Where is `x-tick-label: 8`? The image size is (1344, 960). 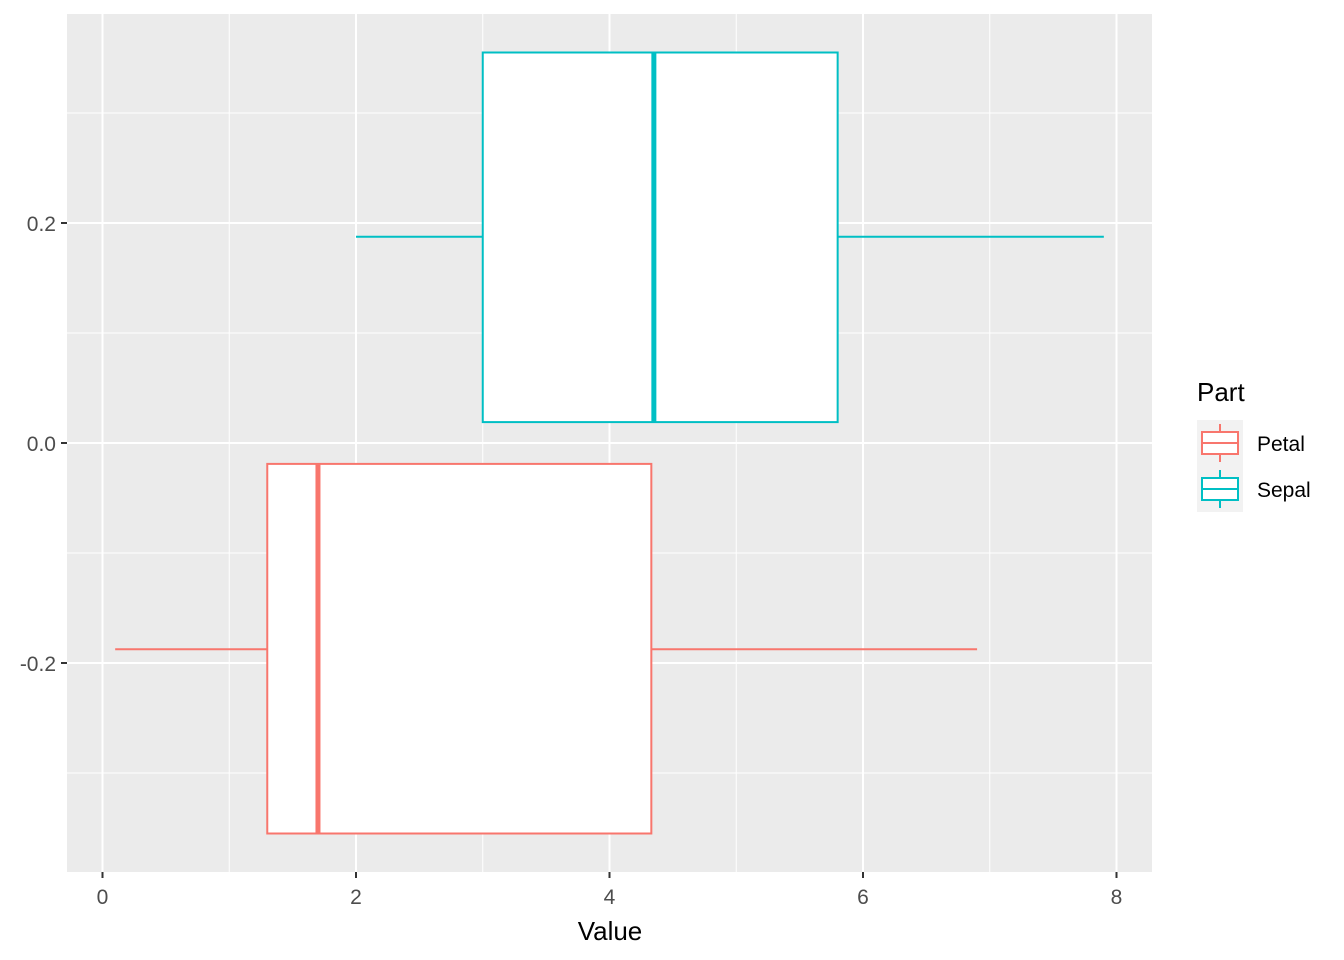 x-tick-label: 8 is located at coordinates (1117, 897).